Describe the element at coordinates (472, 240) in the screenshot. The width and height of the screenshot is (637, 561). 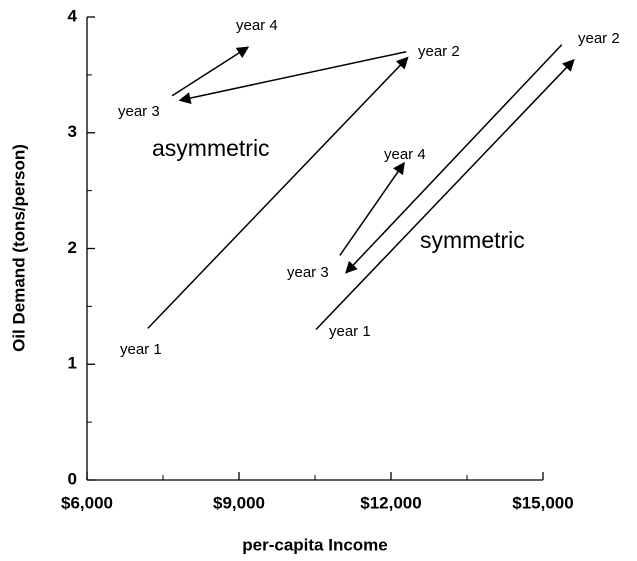
I see `annotation: symmetric` at that location.